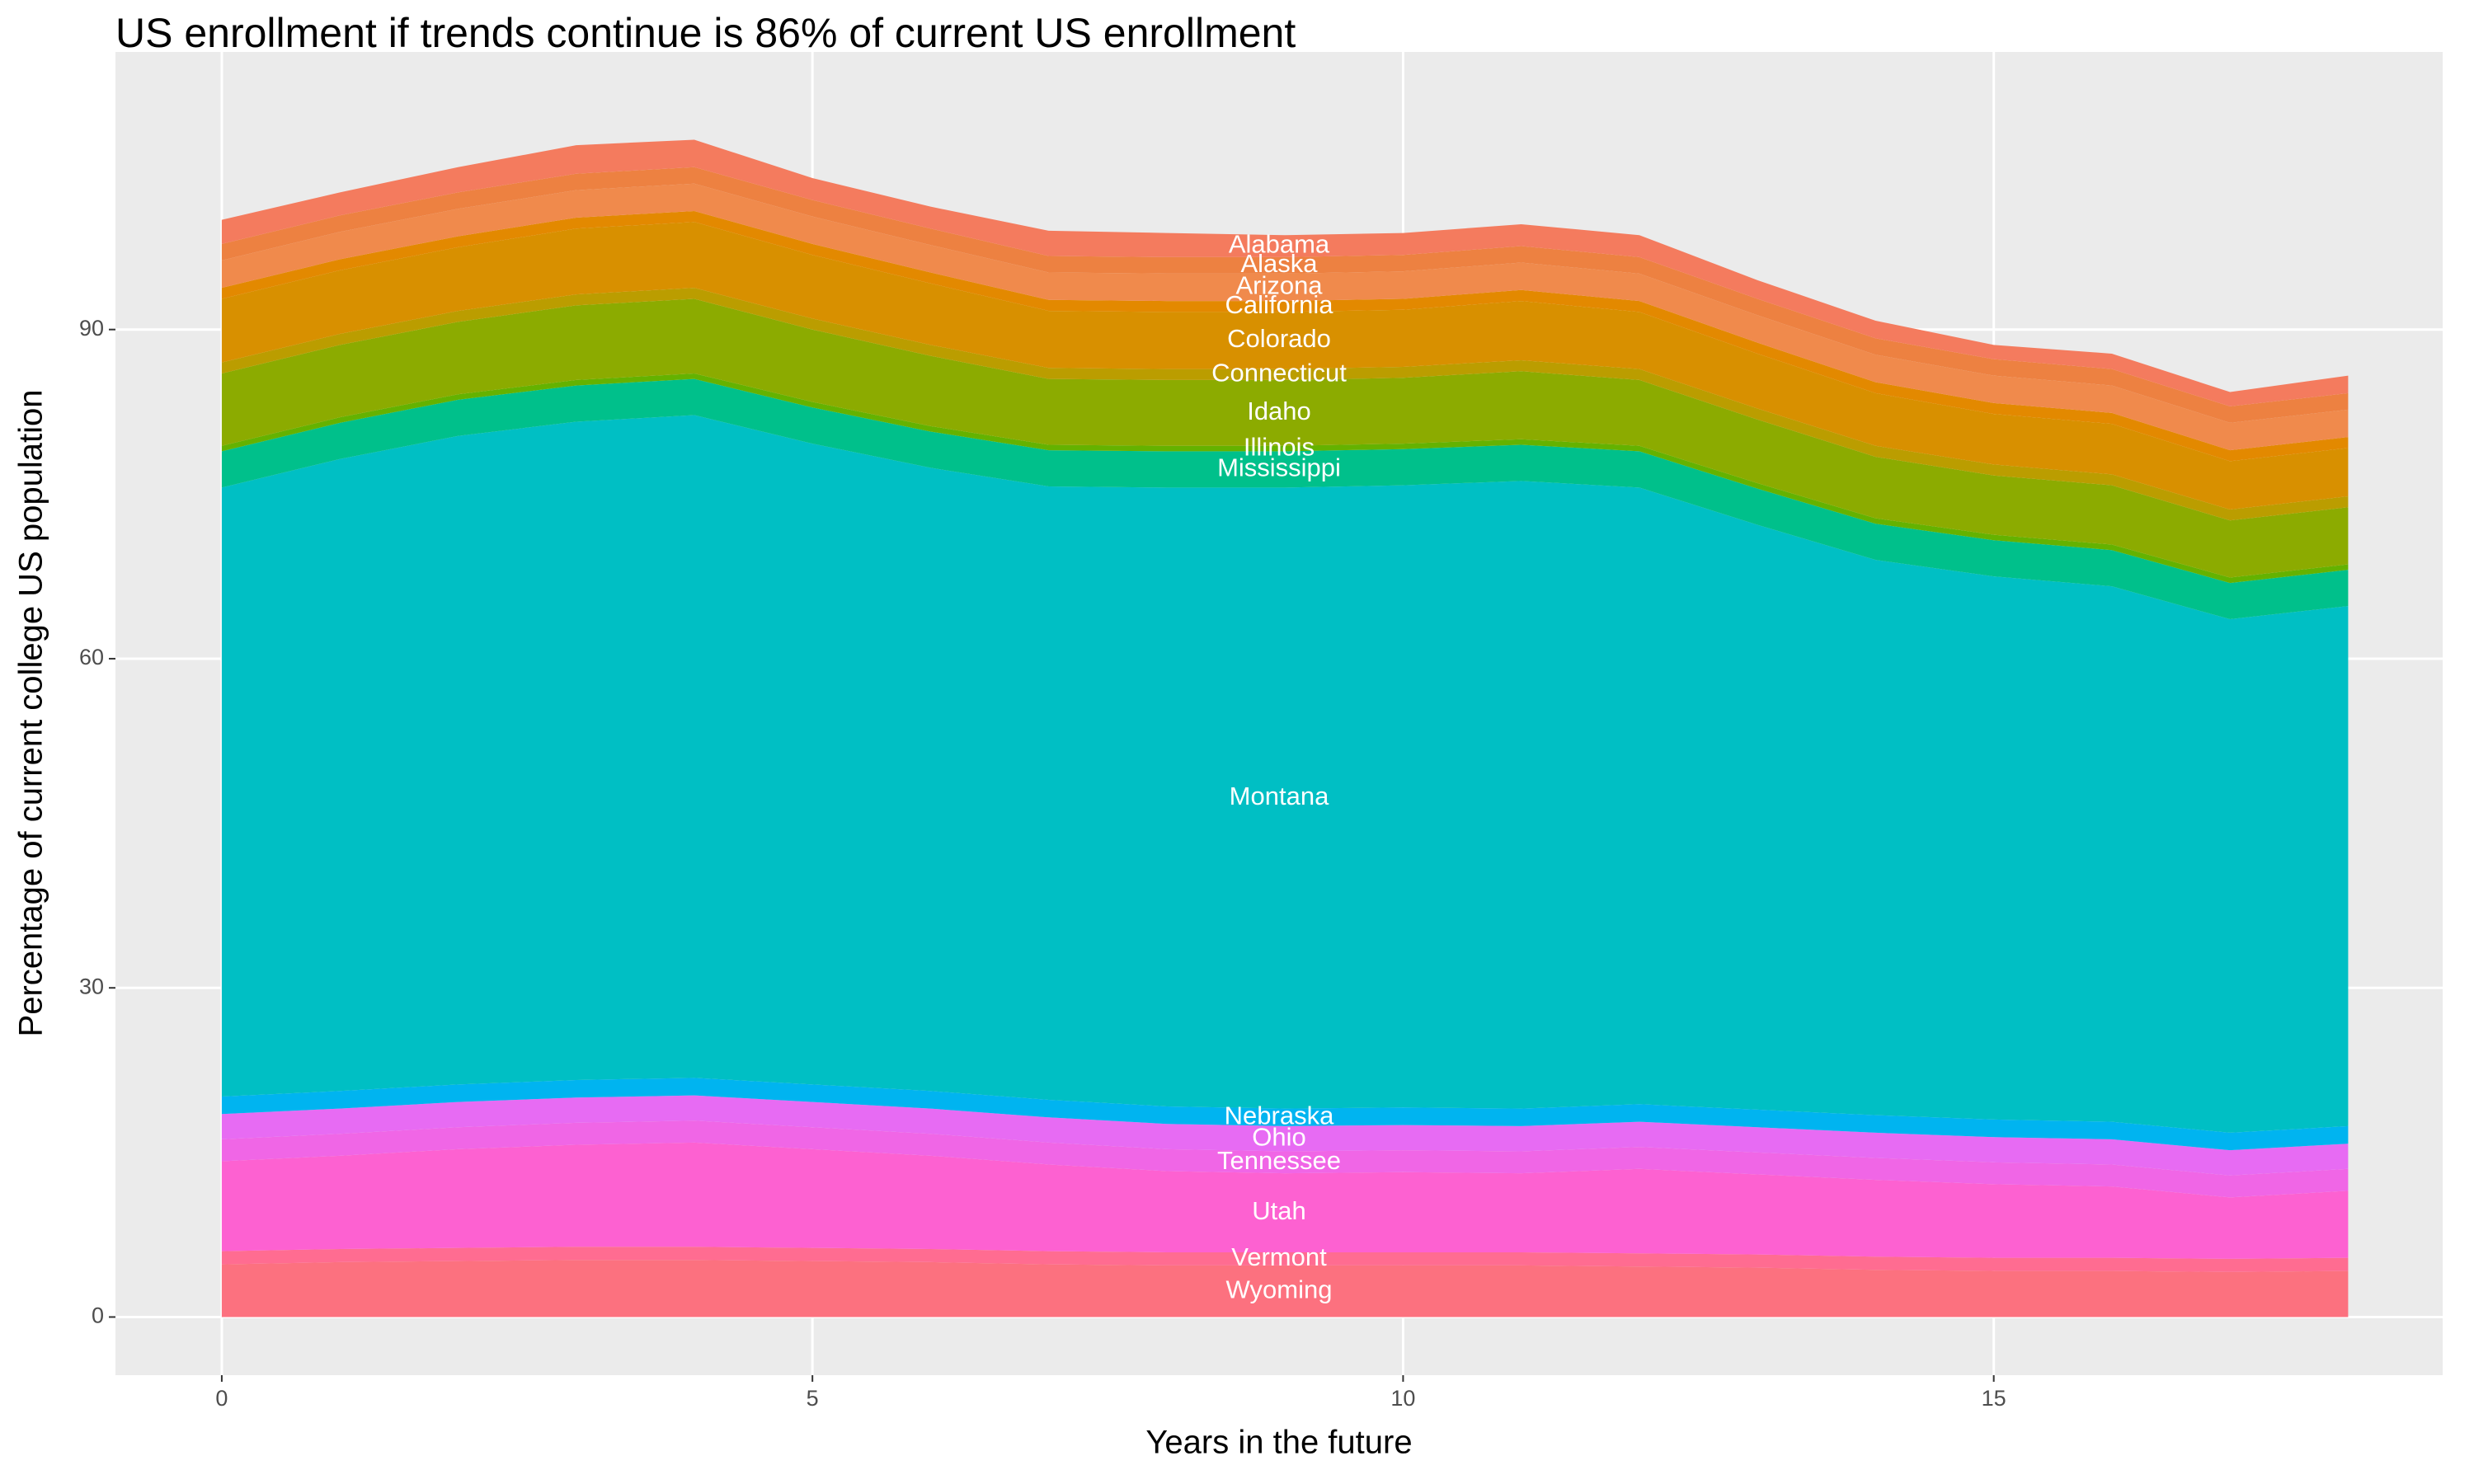 The height and width of the screenshot is (1484, 2474). I want to click on area-label: Colorado, so click(1279, 338).